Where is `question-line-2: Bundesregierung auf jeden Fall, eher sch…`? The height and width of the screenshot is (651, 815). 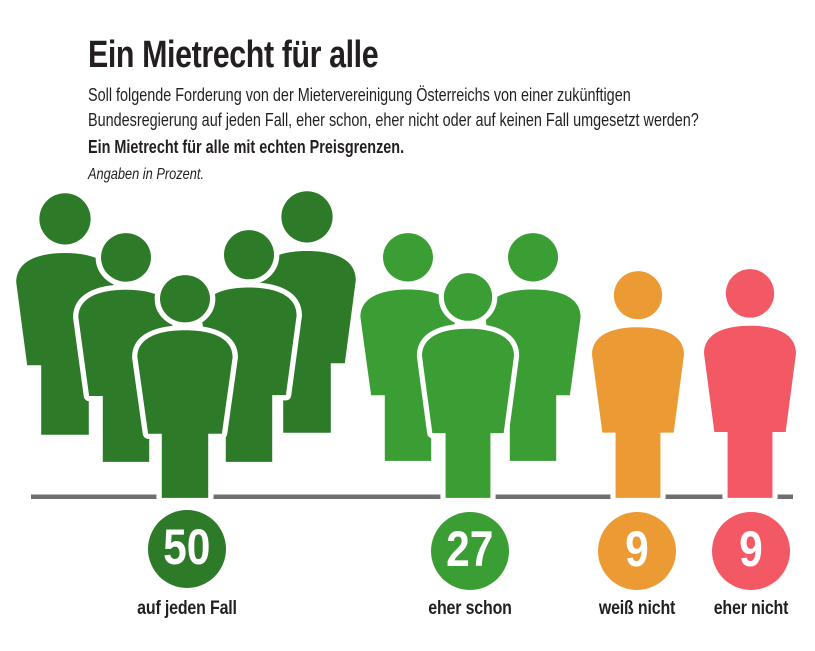
question-line-2: Bundesregierung auf jeden Fall, eher sch… is located at coordinates (393, 120).